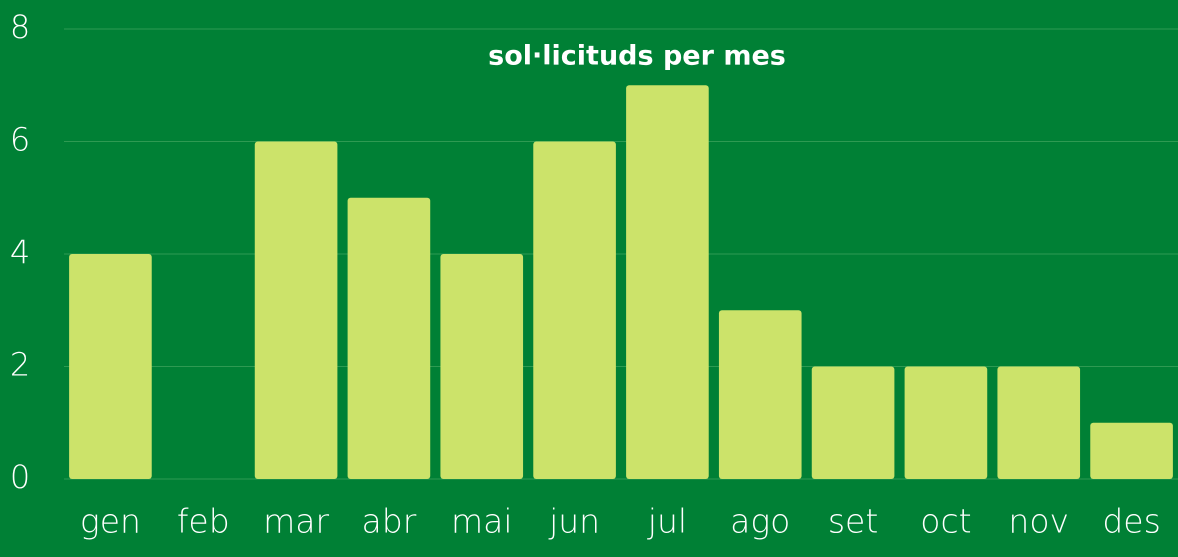  Describe the element at coordinates (110, 521) in the screenshot. I see `x-tick-label: gen` at that location.